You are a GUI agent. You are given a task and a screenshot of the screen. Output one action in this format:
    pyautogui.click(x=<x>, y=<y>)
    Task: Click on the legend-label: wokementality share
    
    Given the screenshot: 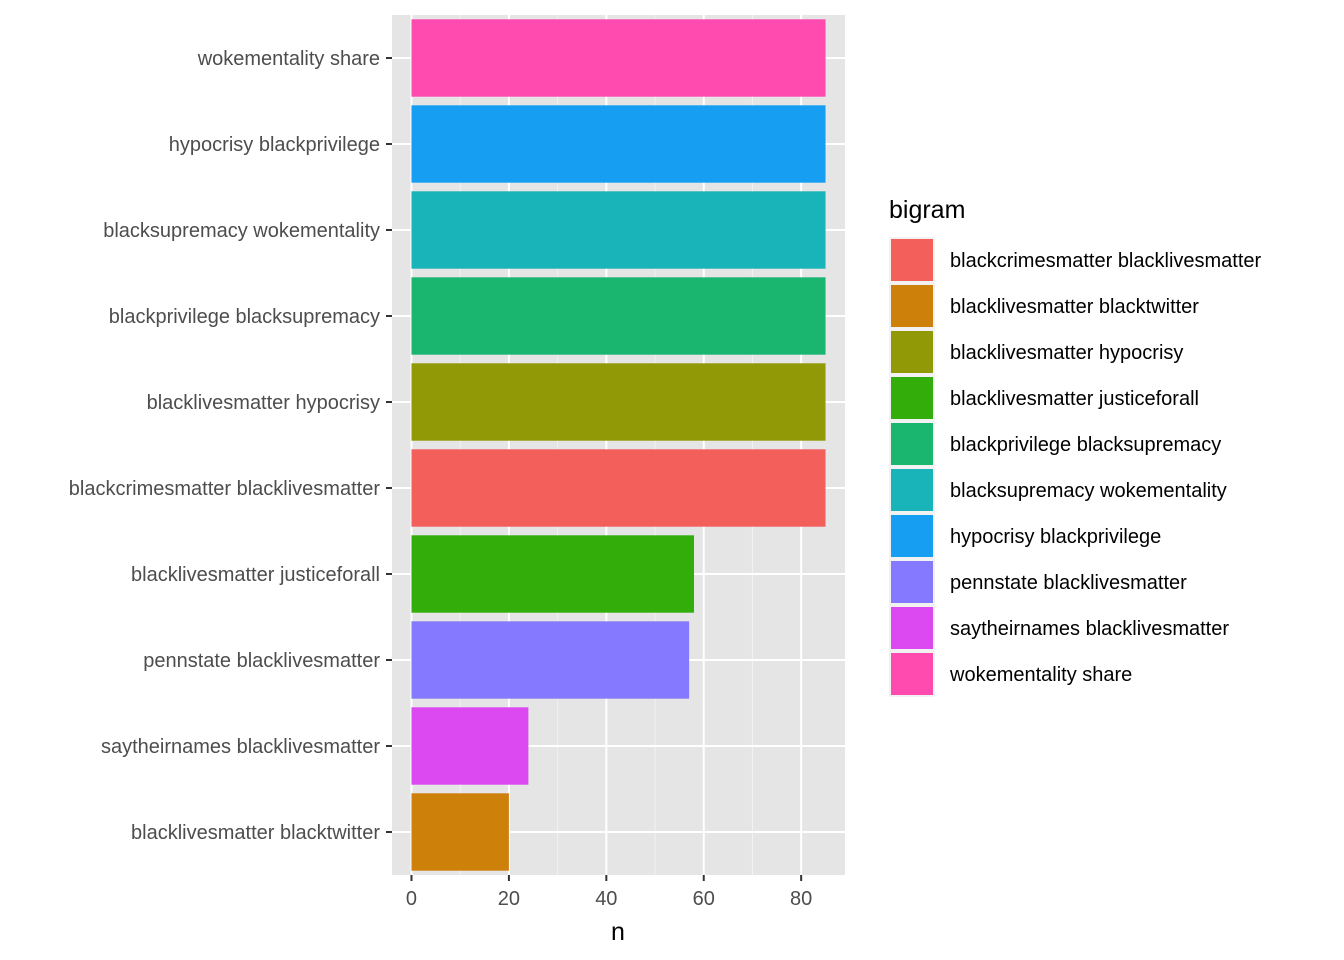 What is the action you would take?
    pyautogui.click(x=1040, y=675)
    